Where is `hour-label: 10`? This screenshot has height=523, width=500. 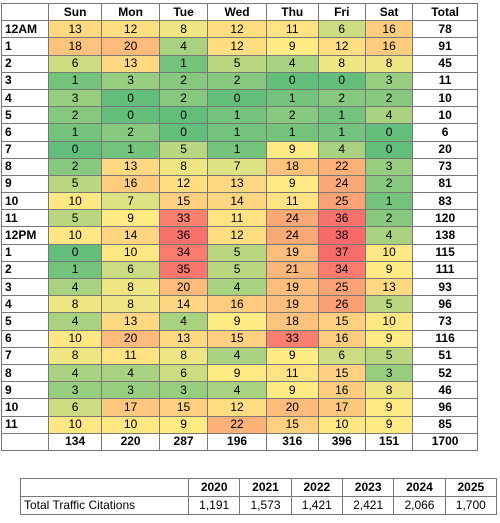 hour-label: 10 is located at coordinates (25, 407).